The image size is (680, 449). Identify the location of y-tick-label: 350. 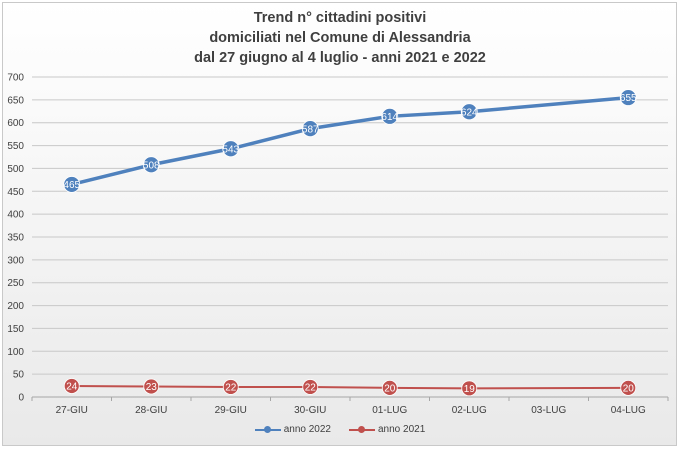
(15, 238).